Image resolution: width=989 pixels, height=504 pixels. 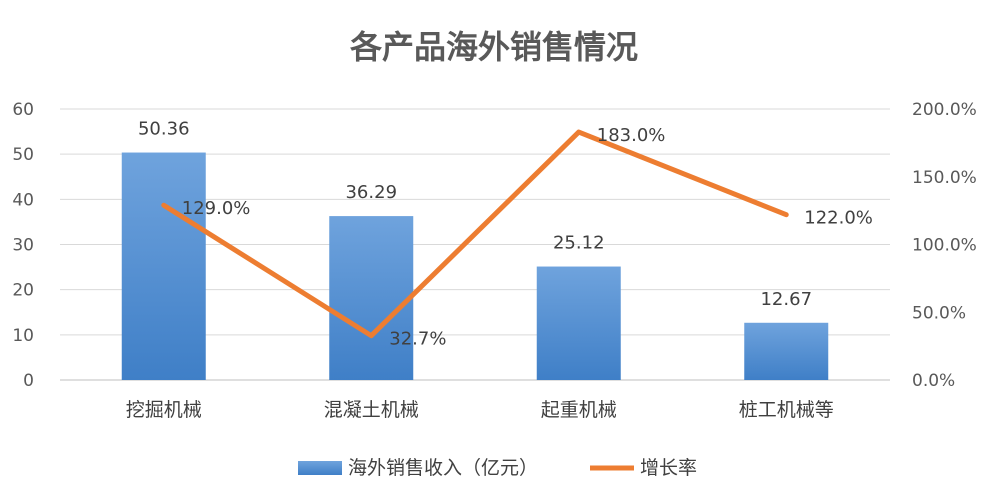 What do you see at coordinates (164, 129) in the screenshot?
I see `bar-data-label: 50.36` at bounding box center [164, 129].